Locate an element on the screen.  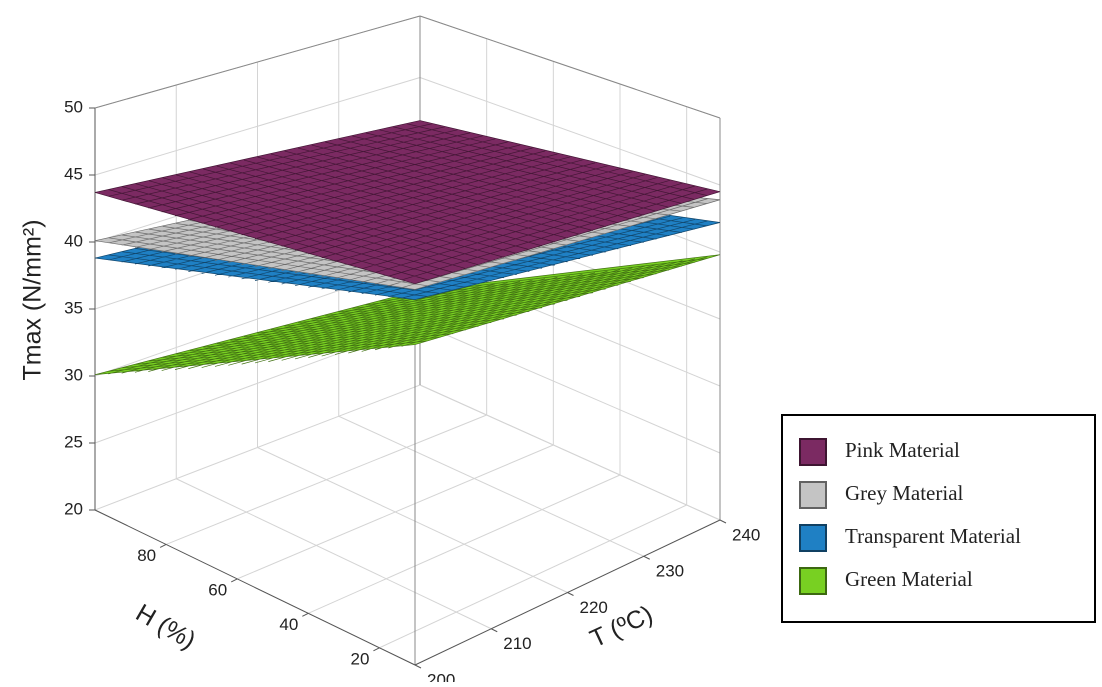
y-axis-title: H (%) is located at coordinates (165, 627).